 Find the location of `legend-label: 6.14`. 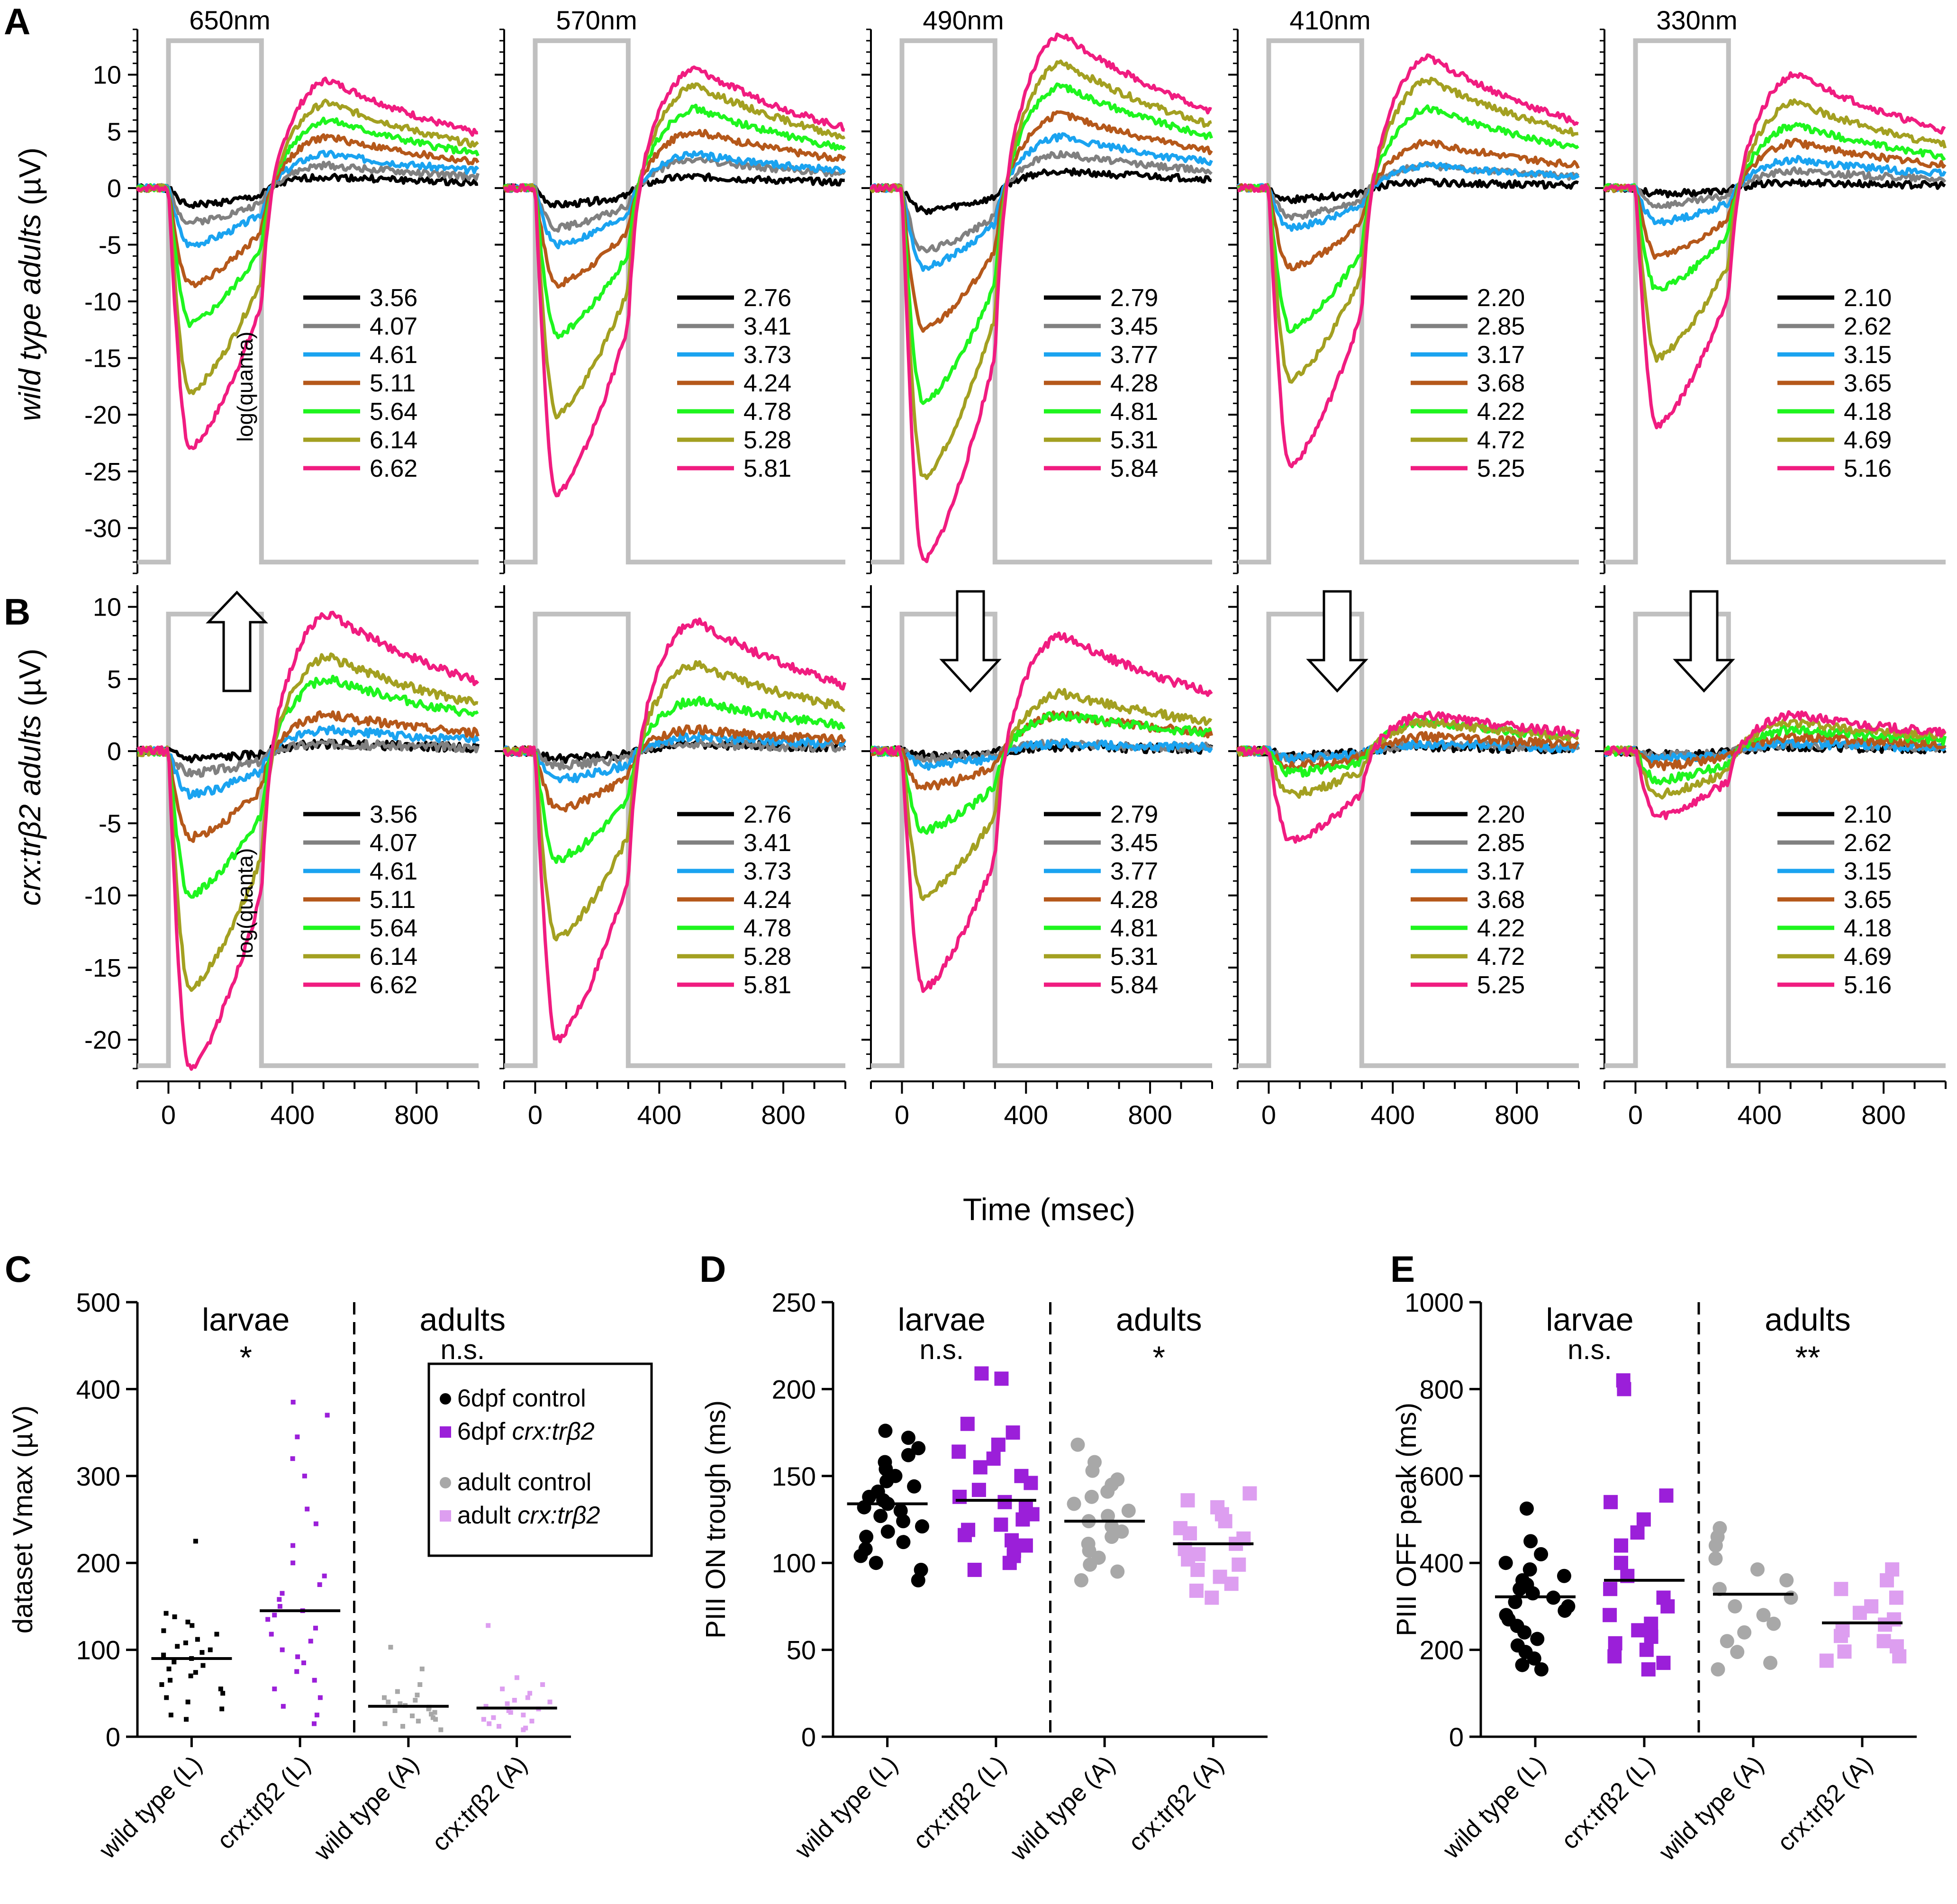

legend-label: 6.14 is located at coordinates (394, 956).